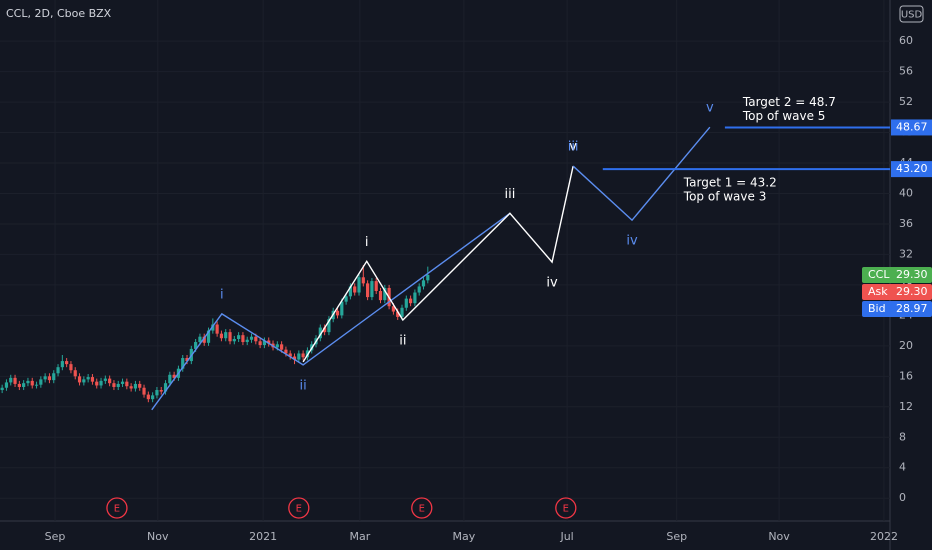 Image resolution: width=932 pixels, height=550 pixels. I want to click on level-price-label: 48.67, so click(912, 126).